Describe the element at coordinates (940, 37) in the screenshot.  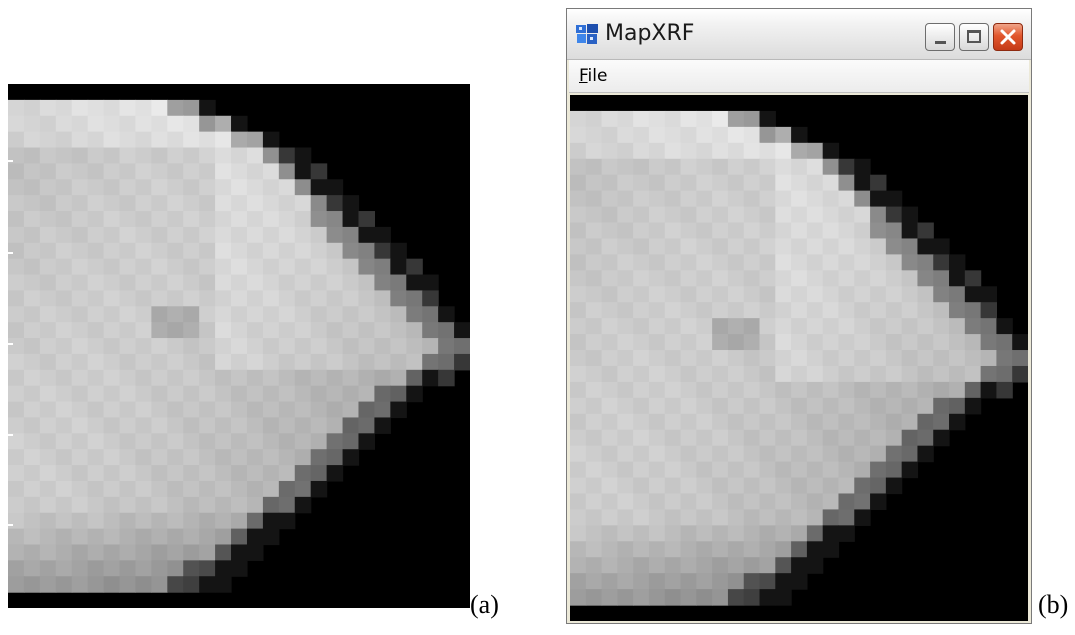
I see `minimize-button` at that location.